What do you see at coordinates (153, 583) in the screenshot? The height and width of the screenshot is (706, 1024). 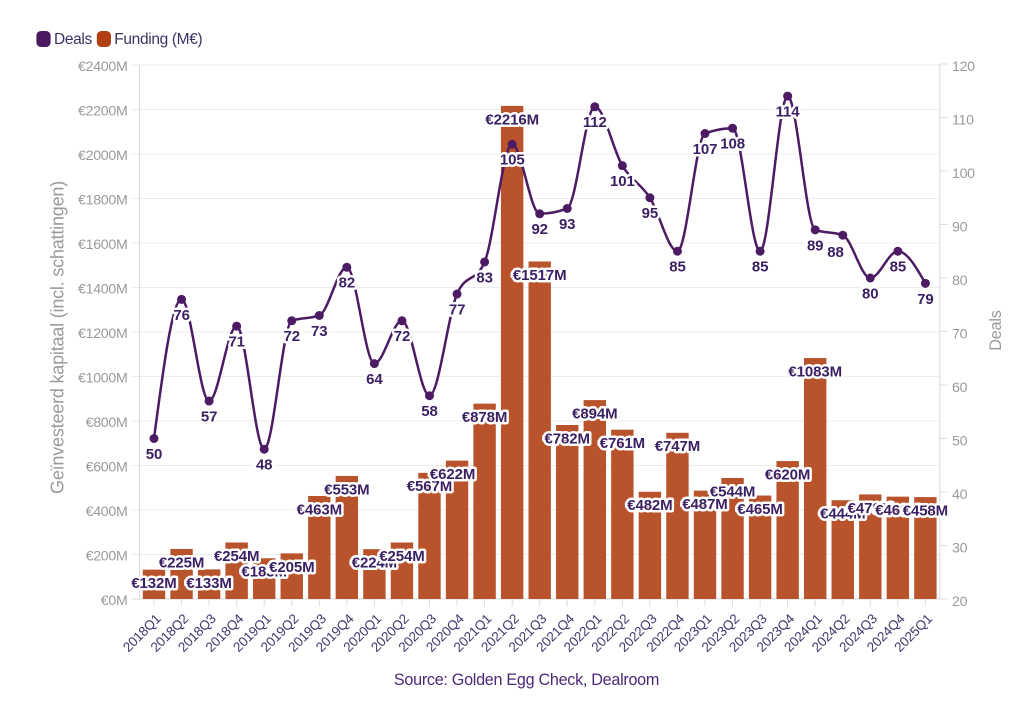 I see `svg-text: €132M` at bounding box center [153, 583].